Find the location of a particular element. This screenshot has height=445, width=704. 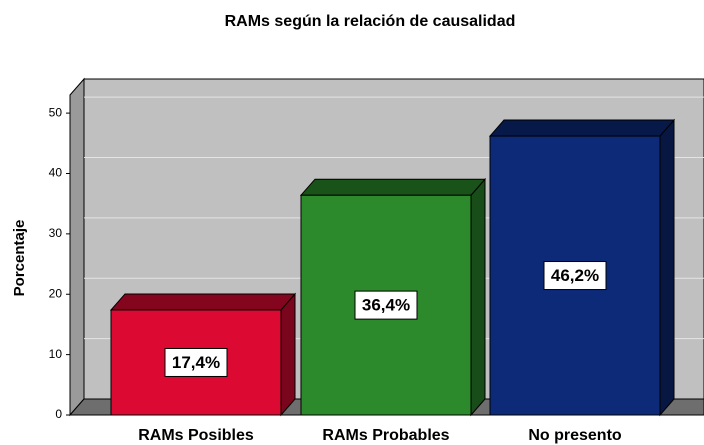

value-label: 36,4% is located at coordinates (386, 305).